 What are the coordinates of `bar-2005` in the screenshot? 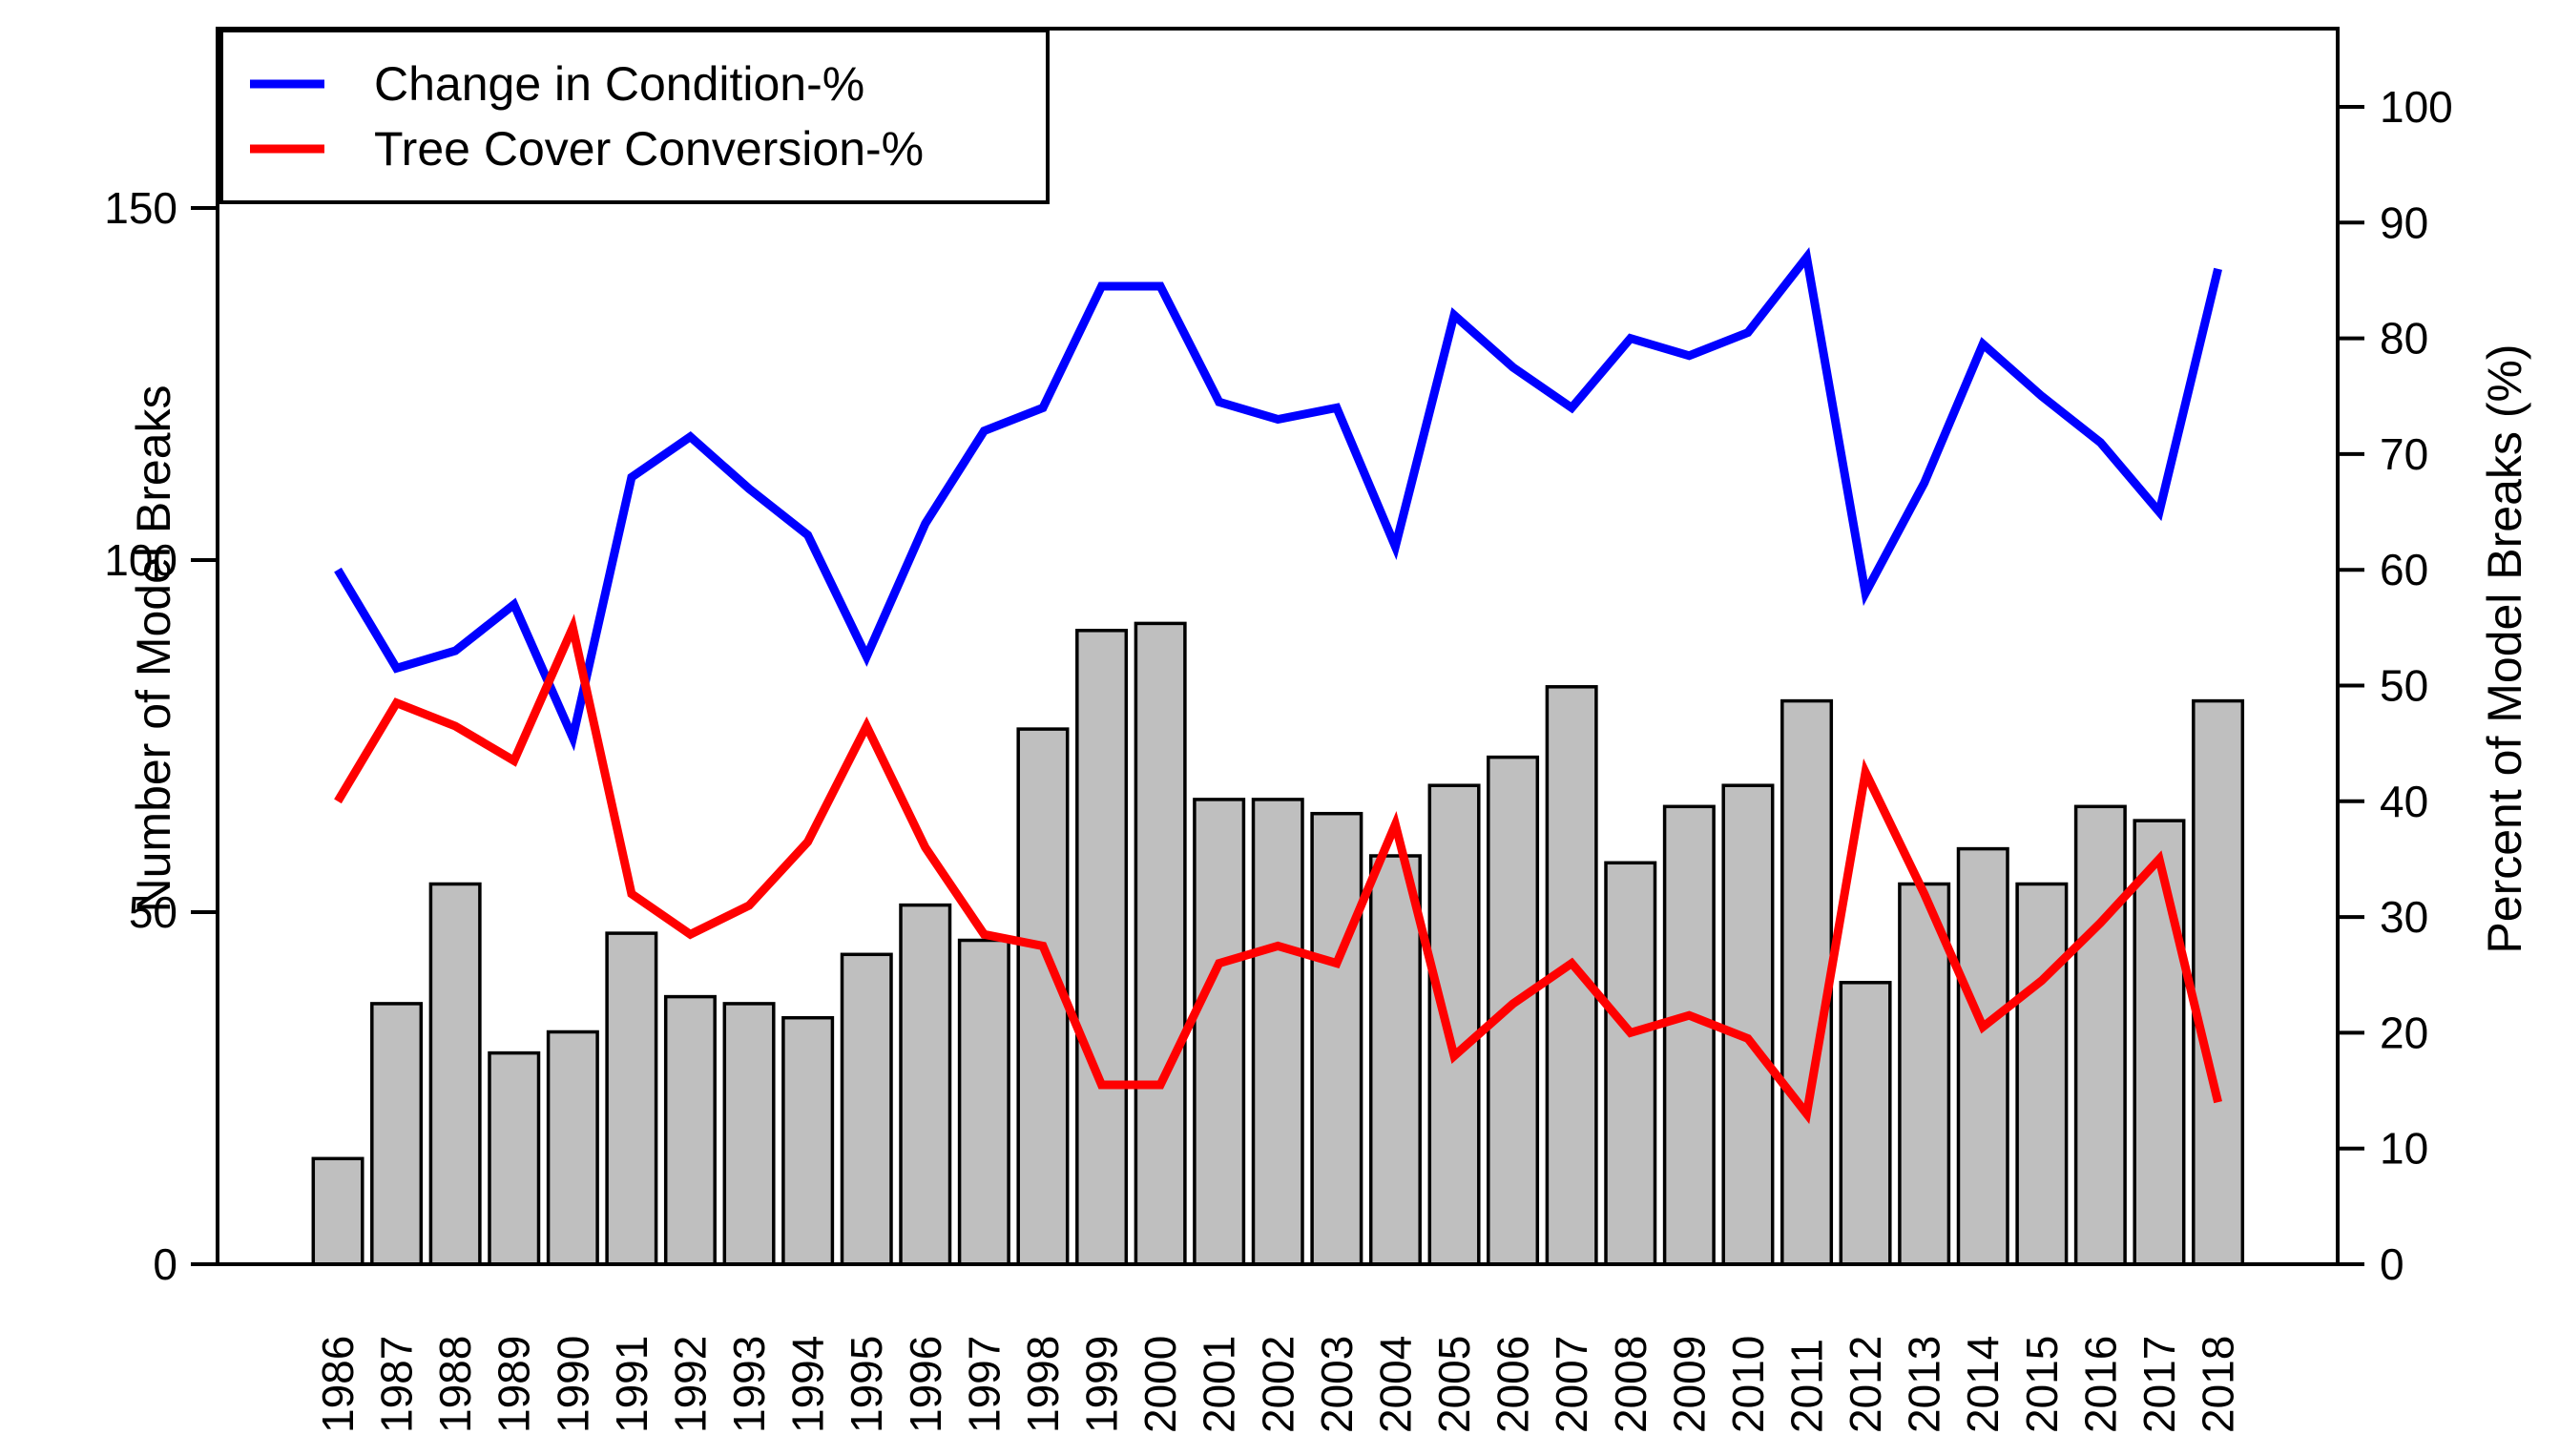 It's located at (1454, 1025).